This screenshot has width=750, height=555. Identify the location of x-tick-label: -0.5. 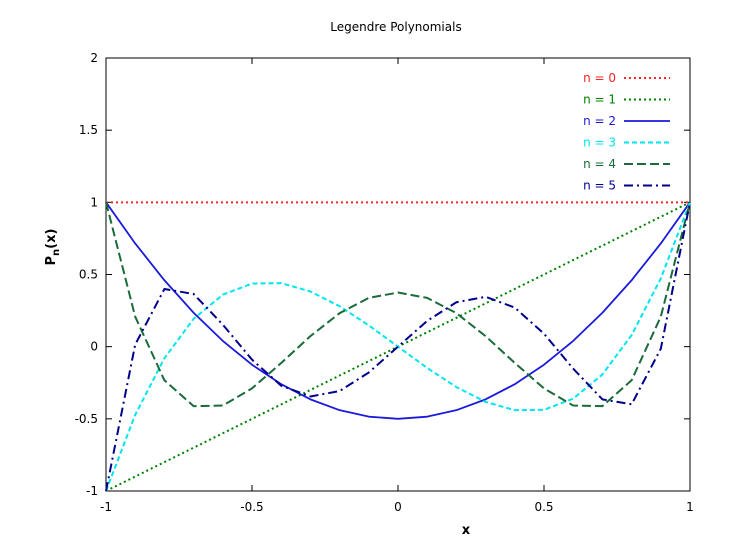
(251, 507).